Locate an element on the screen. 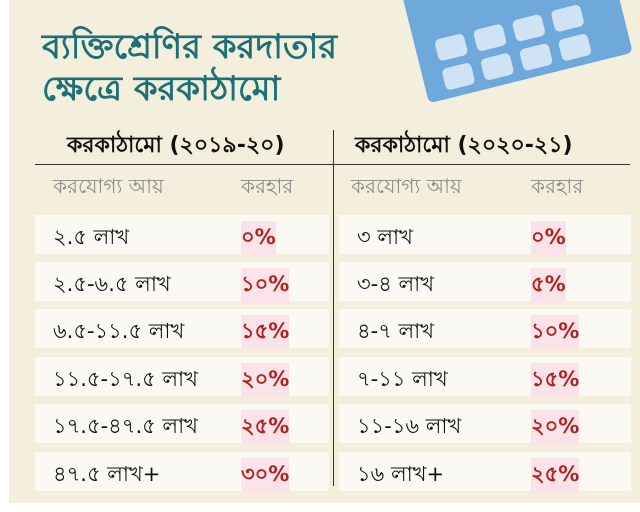  taxable-income: ৭-১১ লাখ is located at coordinates (402, 379).